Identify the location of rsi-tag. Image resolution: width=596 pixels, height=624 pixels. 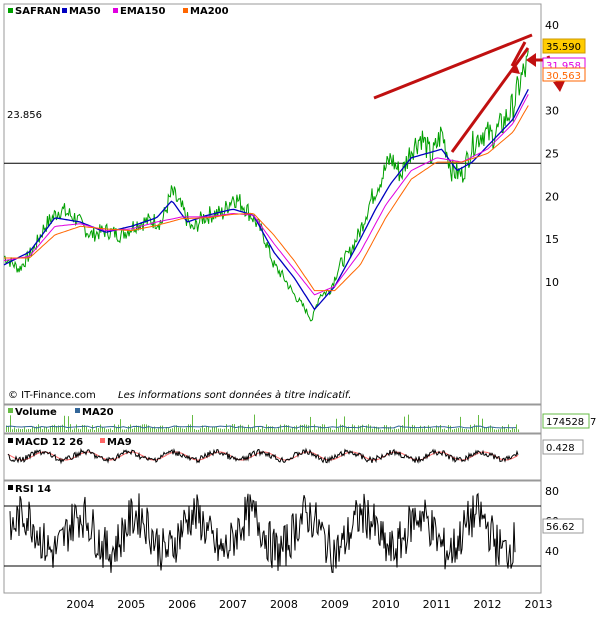
(563, 526).